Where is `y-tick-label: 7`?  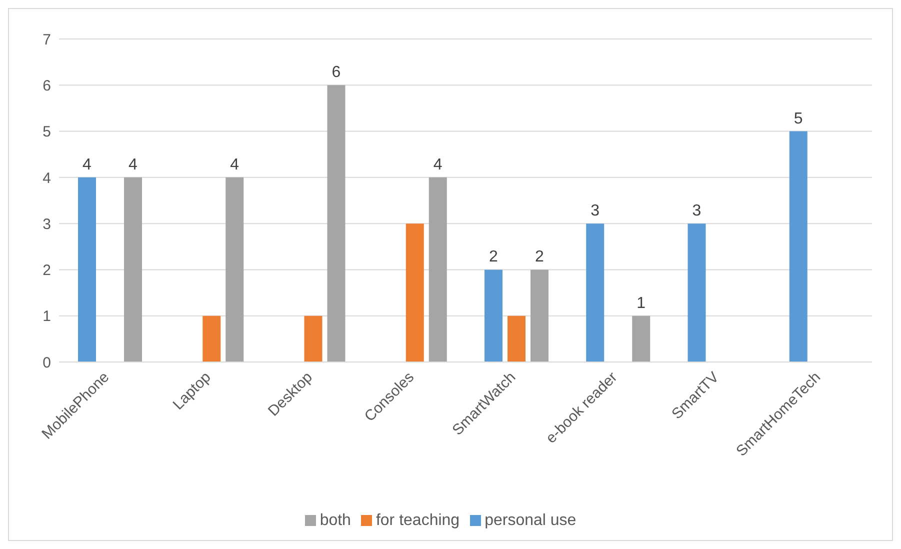
y-tick-label: 7 is located at coordinates (46, 39).